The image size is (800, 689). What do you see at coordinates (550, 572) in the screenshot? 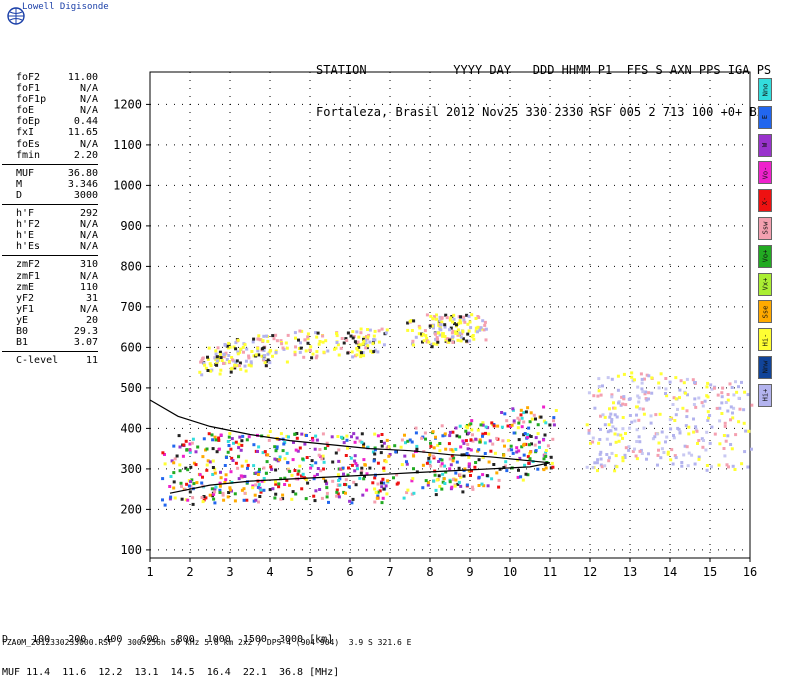
I see `x-tick-label: 11` at bounding box center [550, 572].